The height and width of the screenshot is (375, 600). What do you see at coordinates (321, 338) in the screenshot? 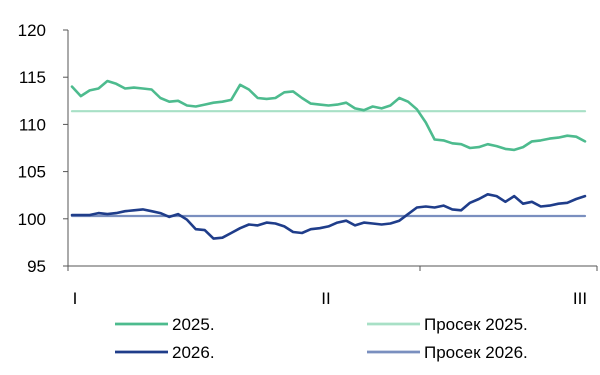
I see `legend: 2025. Просек 2025. 2026. Просек 2026.` at bounding box center [321, 338].